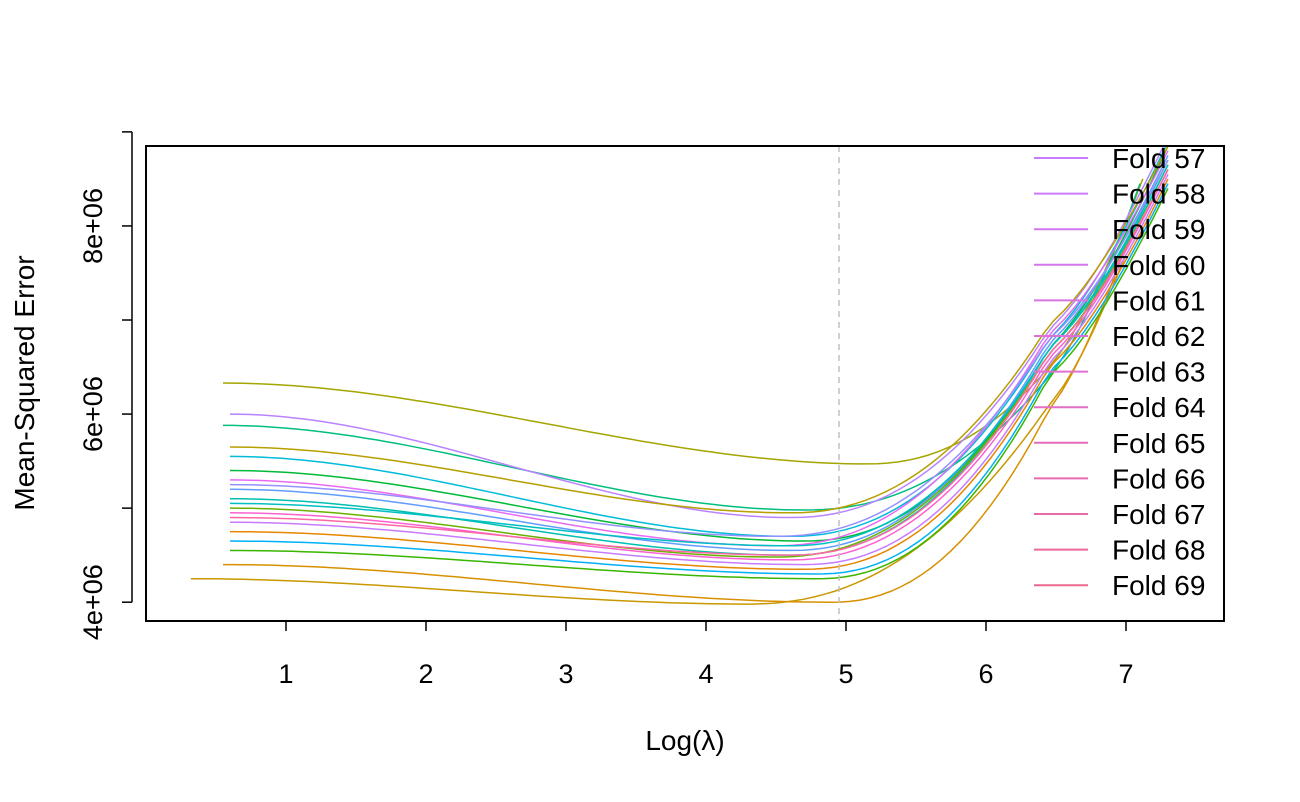 This screenshot has width=1300, height=802. Describe the element at coordinates (1158, 550) in the screenshot. I see `legend-label-12: Fold 68` at that location.